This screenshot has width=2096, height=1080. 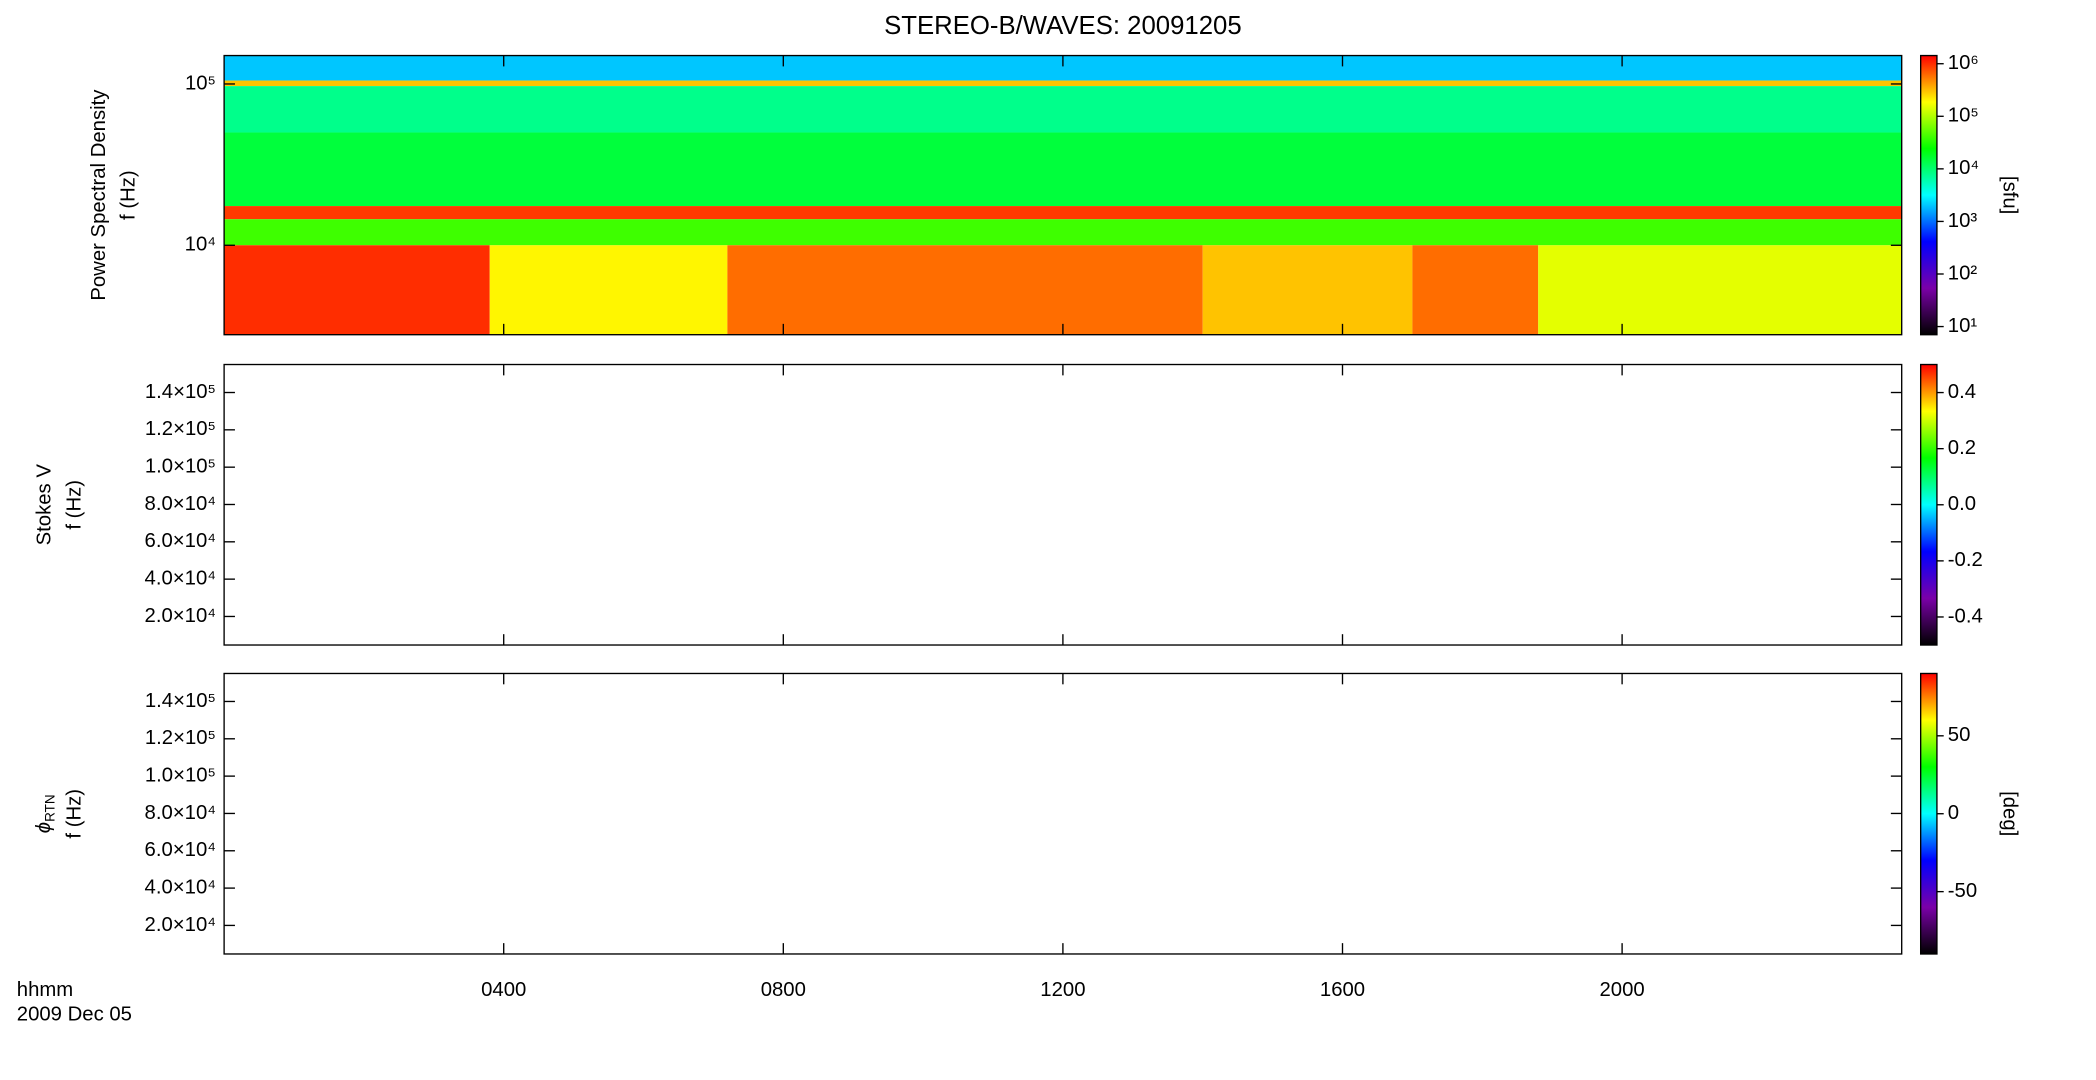 I want to click on colorbar-title: [sfu], so click(x=2009, y=195).